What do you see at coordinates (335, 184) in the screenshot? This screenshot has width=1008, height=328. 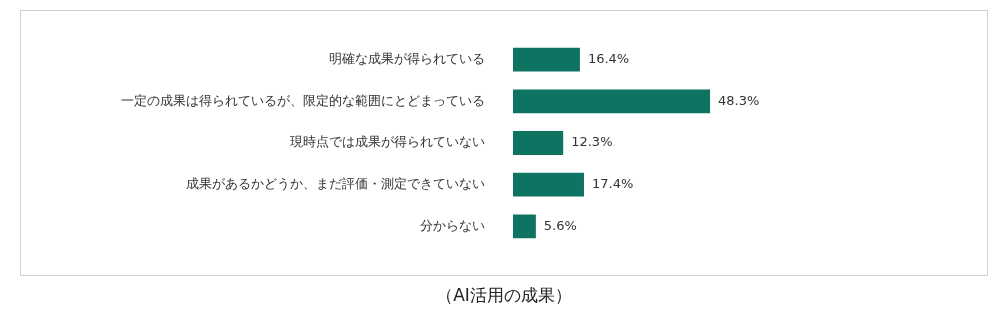 I see `y-tick-label: 成果があるかどうか、まだ評価・測定できていない` at bounding box center [335, 184].